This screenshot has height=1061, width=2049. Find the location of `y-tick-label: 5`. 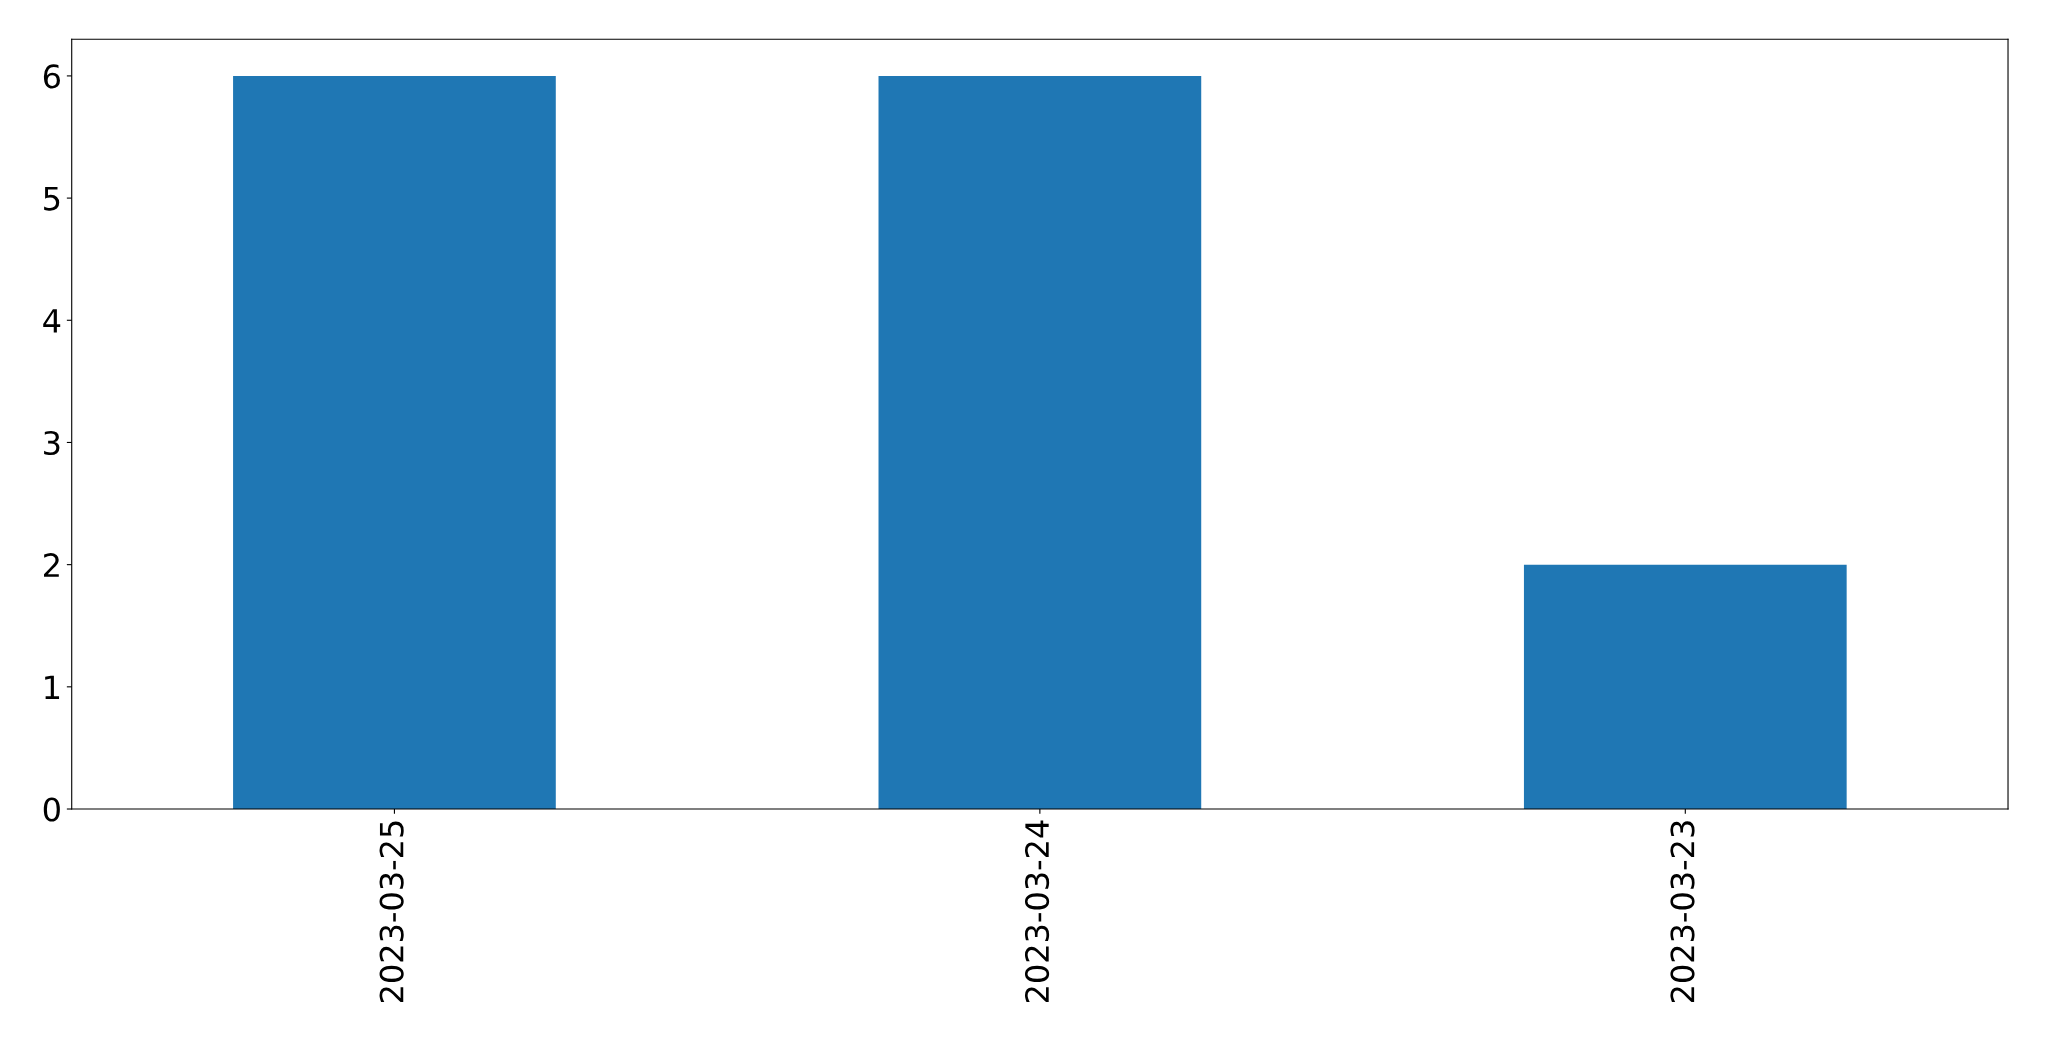

y-tick-label: 5 is located at coordinates (52, 198).